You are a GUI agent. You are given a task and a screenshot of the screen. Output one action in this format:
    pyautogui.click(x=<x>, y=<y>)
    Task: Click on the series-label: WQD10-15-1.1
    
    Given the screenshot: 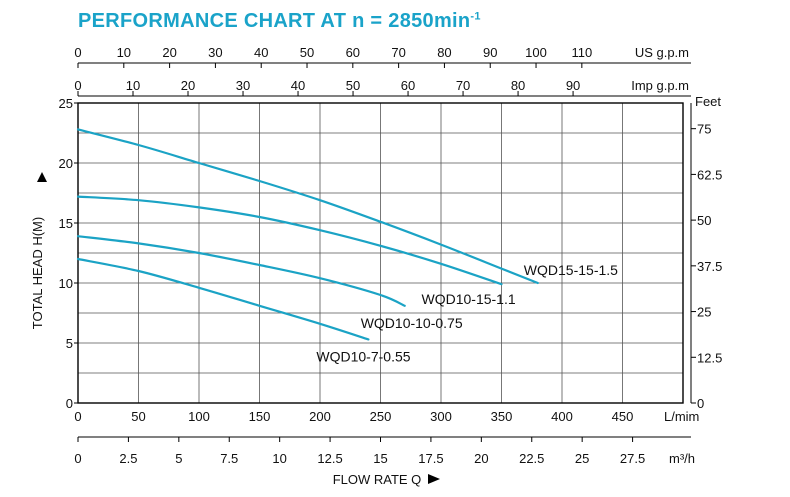 What is the action you would take?
    pyautogui.click(x=469, y=299)
    